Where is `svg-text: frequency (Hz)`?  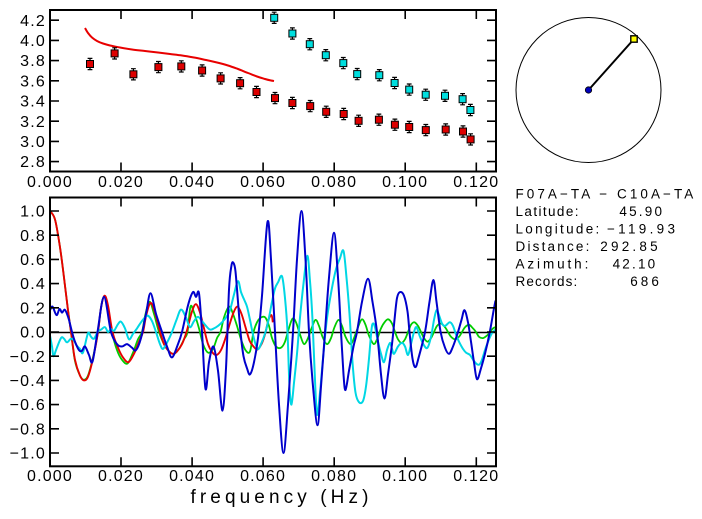
svg-text: frequency (Hz) is located at coordinates (282, 497).